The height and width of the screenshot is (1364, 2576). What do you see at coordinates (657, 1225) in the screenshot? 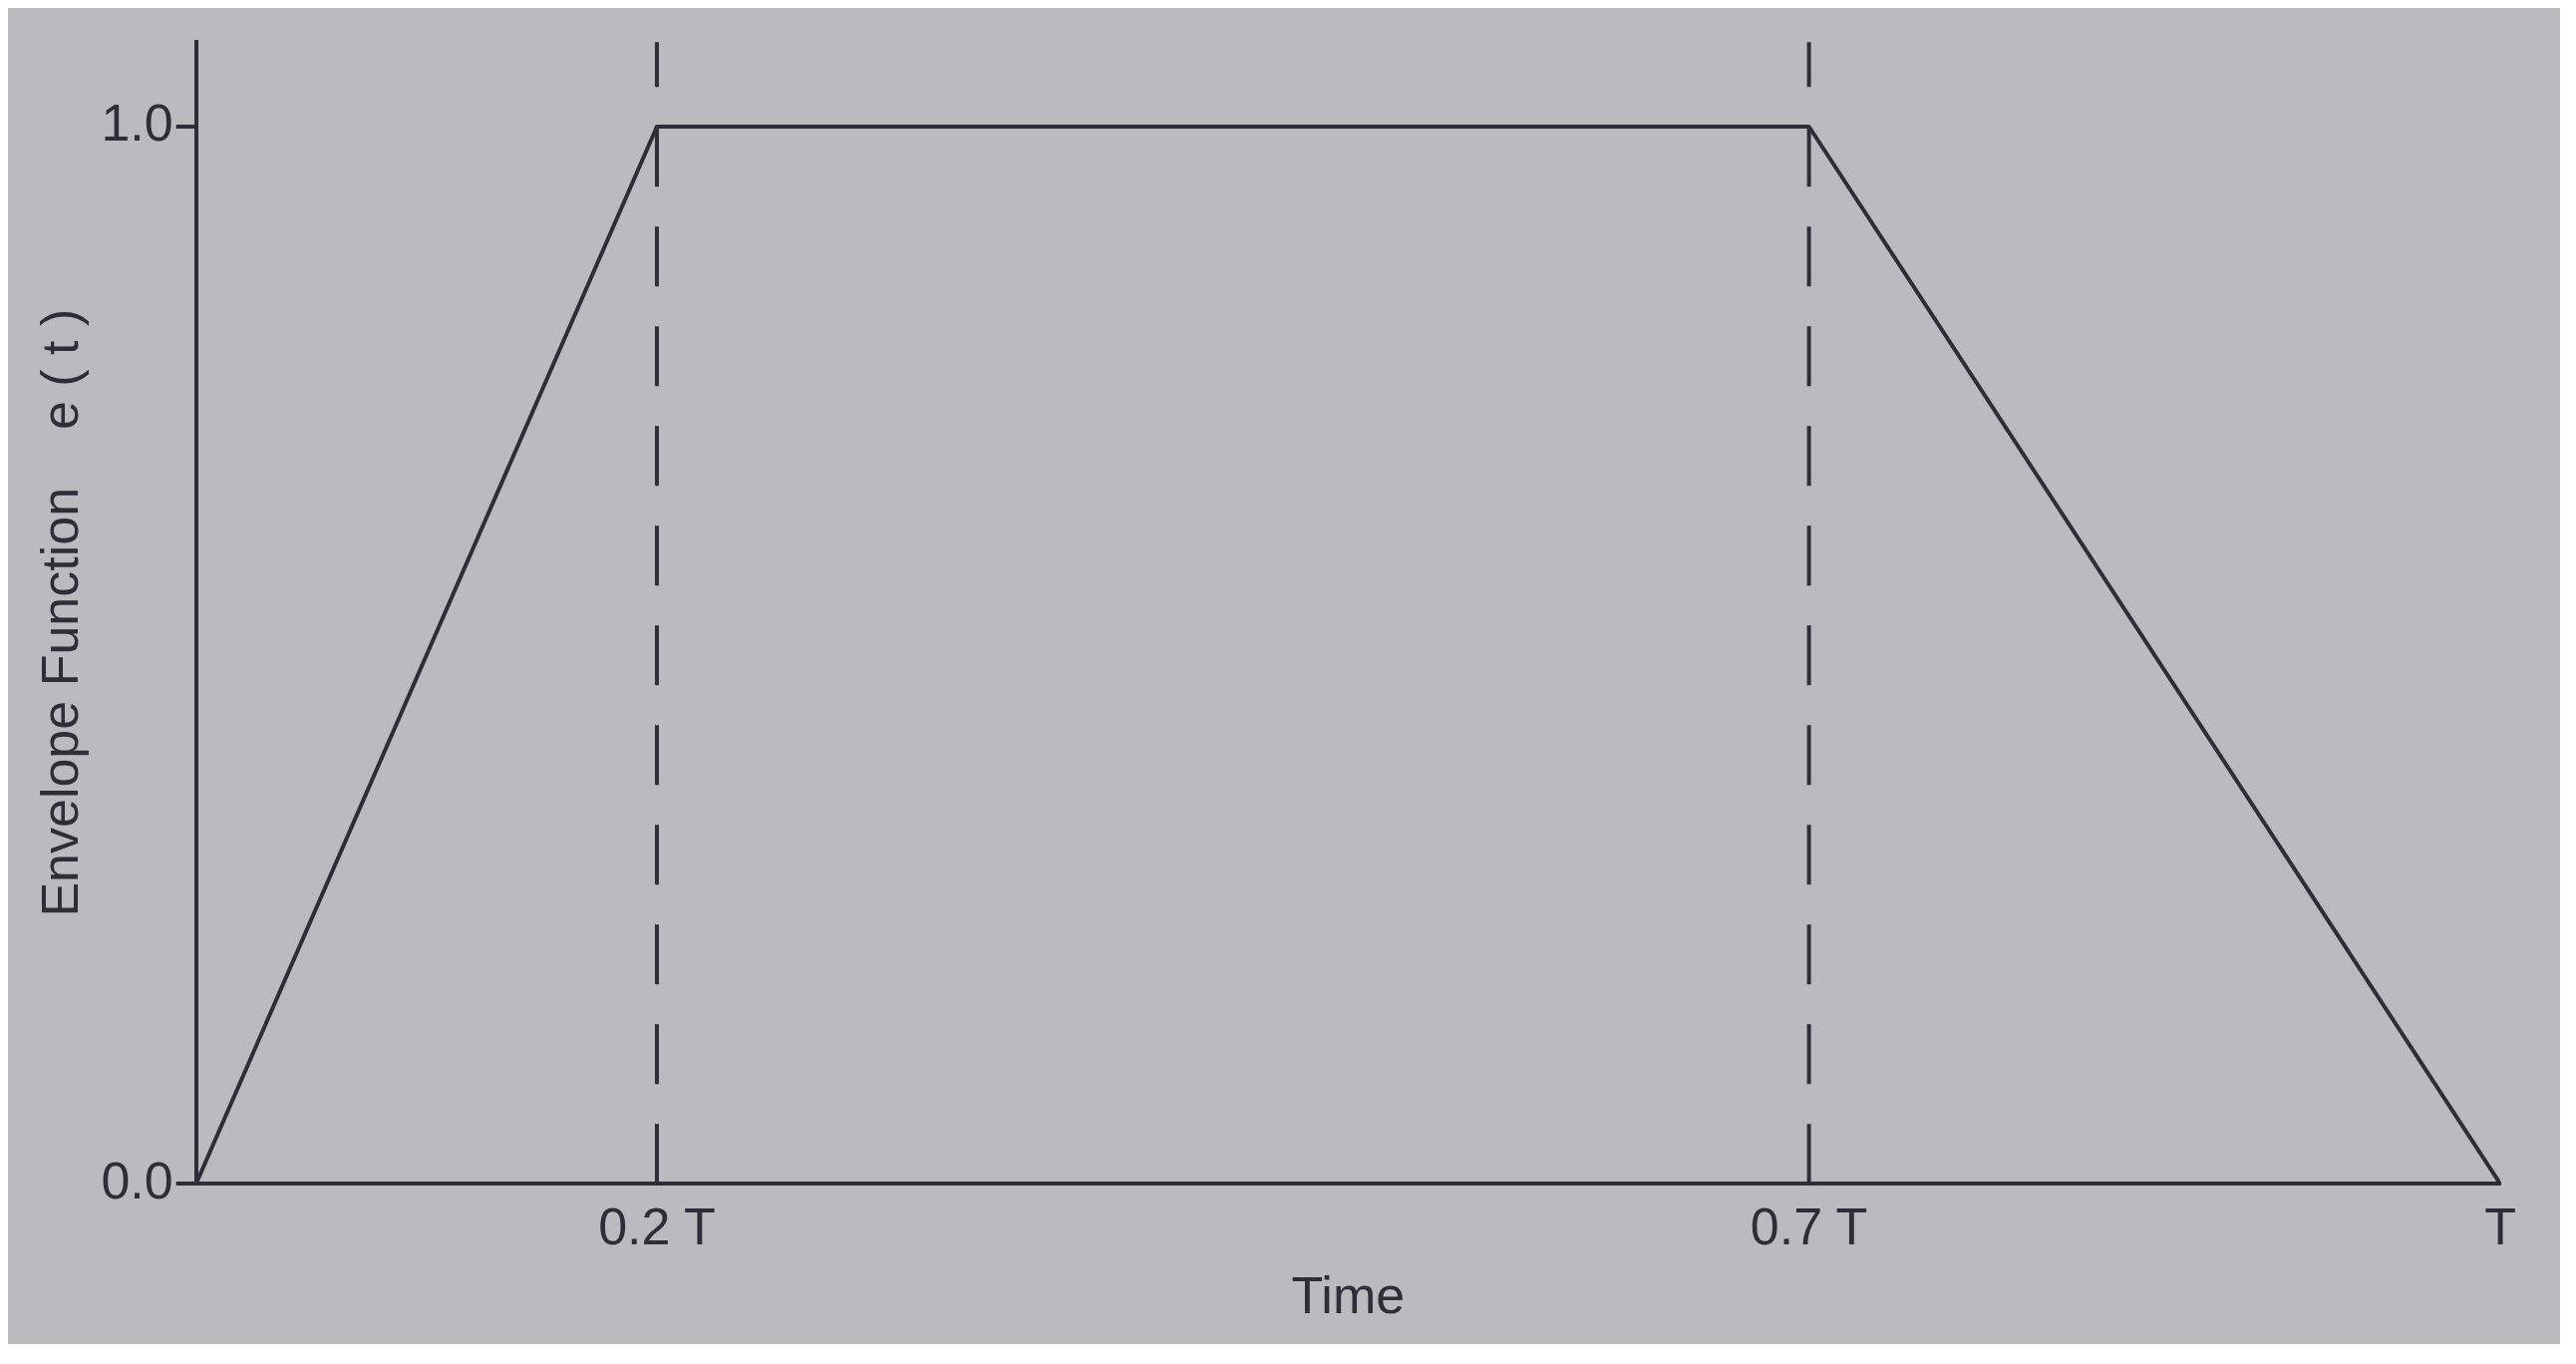
I see `x-tick-label: 0.2 T` at bounding box center [657, 1225].